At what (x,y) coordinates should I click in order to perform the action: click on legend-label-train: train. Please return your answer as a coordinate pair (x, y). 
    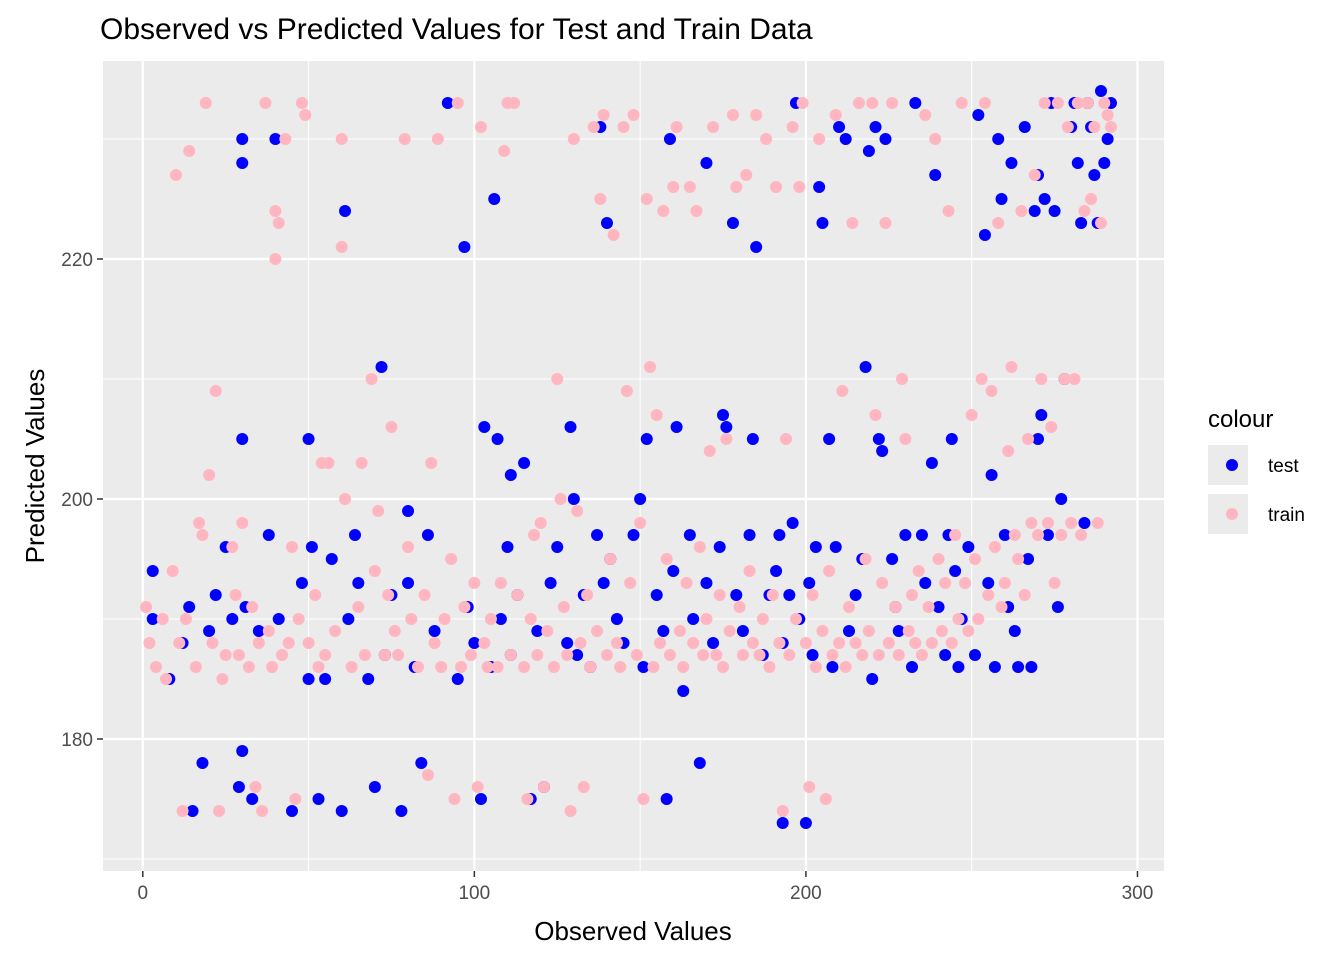
    Looking at the image, I should click on (1286, 515).